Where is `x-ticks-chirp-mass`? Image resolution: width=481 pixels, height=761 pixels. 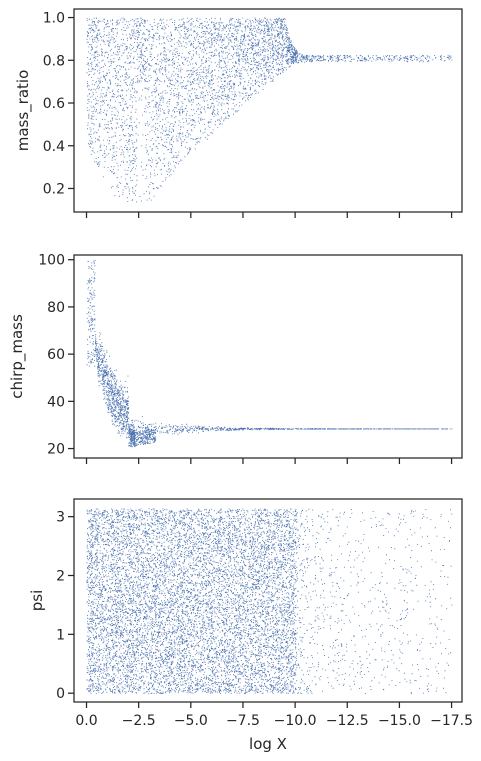 x-ticks-chirp-mass is located at coordinates (269, 461).